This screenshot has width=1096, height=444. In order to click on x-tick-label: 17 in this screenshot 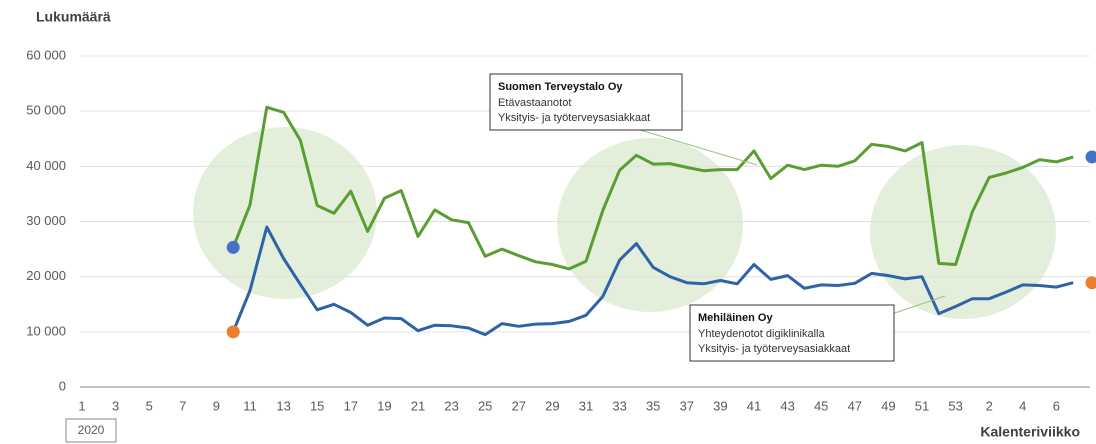, I will do `click(351, 405)`.